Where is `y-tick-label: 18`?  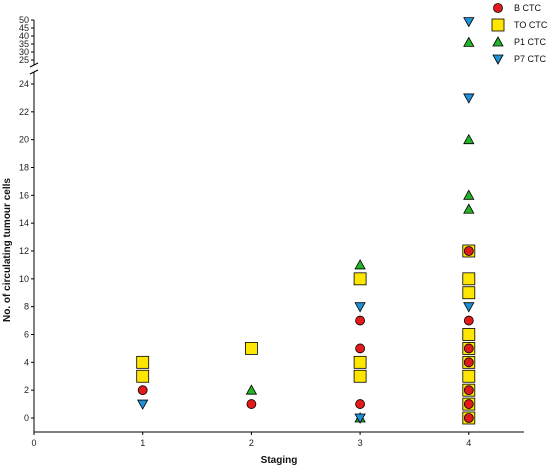
y-tick-label: 18 is located at coordinates (24, 168).